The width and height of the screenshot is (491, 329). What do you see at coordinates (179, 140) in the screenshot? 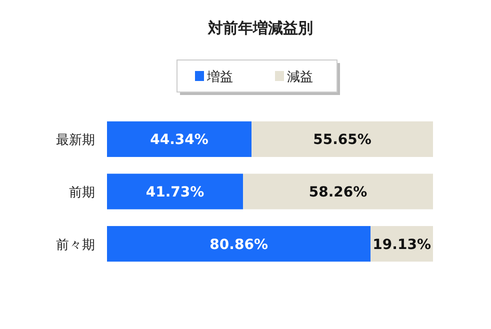
I see `data-label: 44.34%` at bounding box center [179, 140].